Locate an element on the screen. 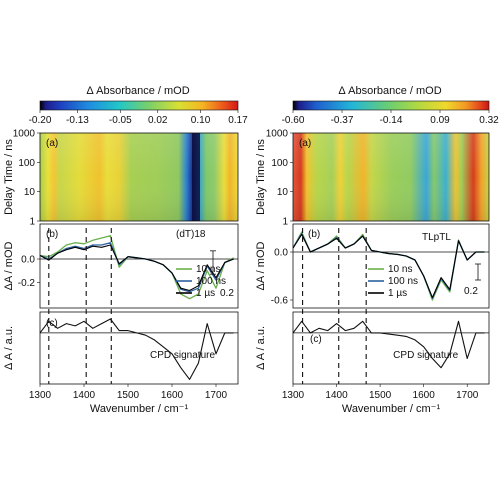 The image size is (500, 500). right-dashed-lines is located at coordinates (334, 306).